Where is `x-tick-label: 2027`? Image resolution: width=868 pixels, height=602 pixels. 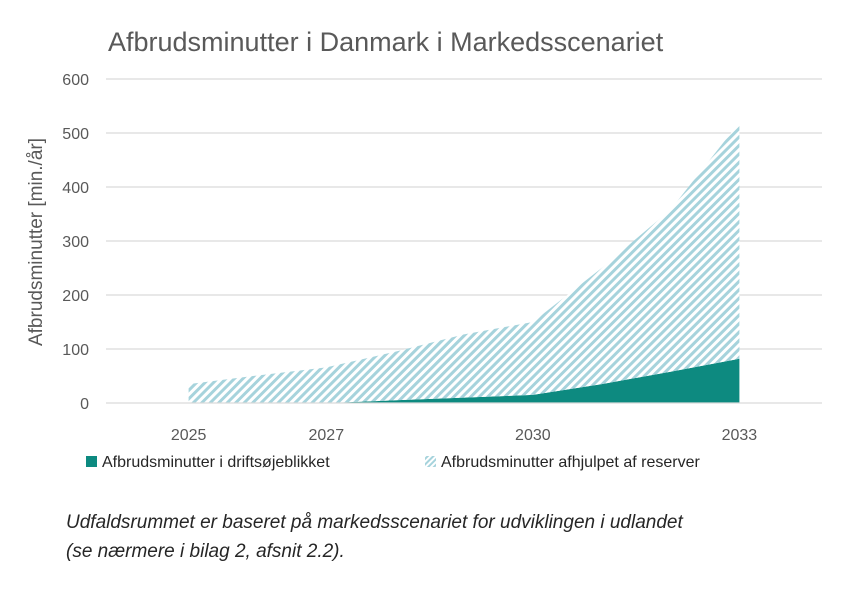
x-tick-label: 2027 is located at coordinates (327, 435).